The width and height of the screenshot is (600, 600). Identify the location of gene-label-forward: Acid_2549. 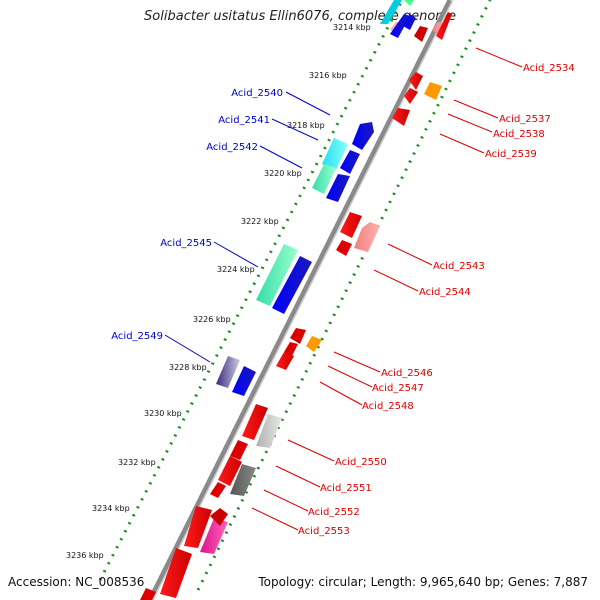
(137, 336).